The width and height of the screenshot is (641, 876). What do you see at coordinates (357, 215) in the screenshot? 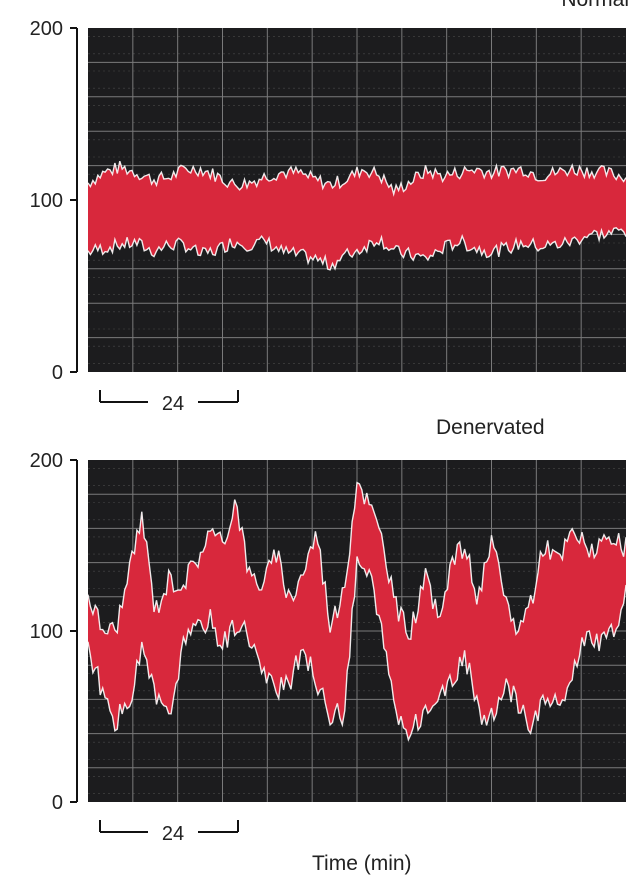
I see `trace-band` at bounding box center [357, 215].